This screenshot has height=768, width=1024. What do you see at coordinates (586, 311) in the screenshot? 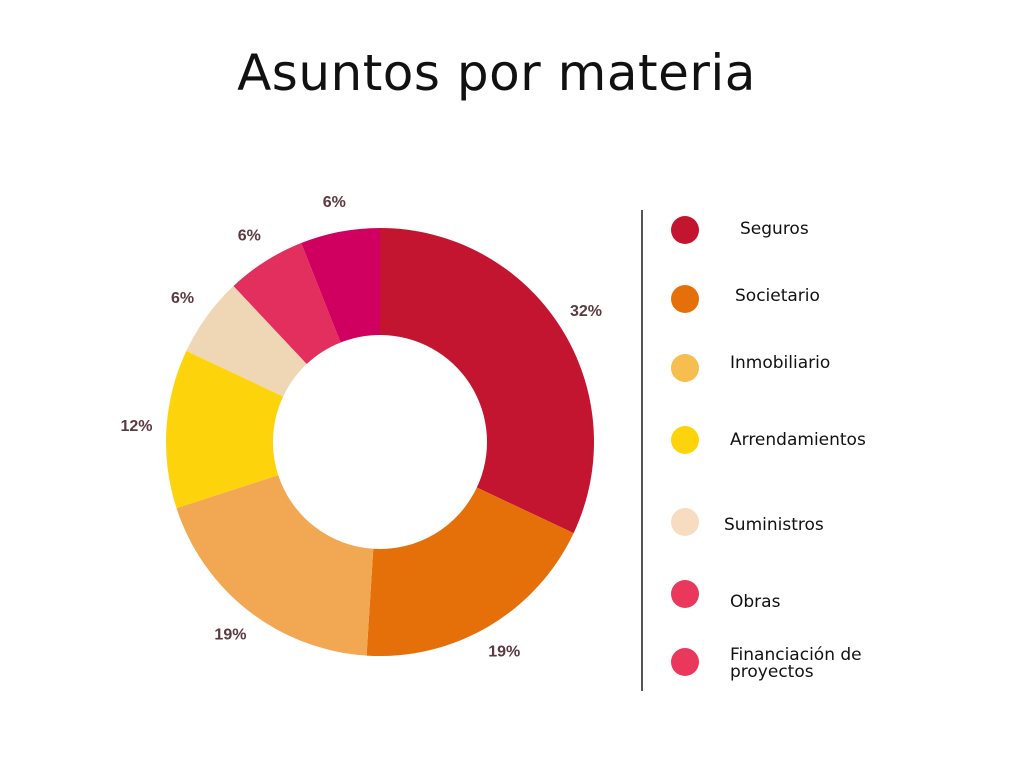
I see `slice-label-0: 32%` at bounding box center [586, 311].